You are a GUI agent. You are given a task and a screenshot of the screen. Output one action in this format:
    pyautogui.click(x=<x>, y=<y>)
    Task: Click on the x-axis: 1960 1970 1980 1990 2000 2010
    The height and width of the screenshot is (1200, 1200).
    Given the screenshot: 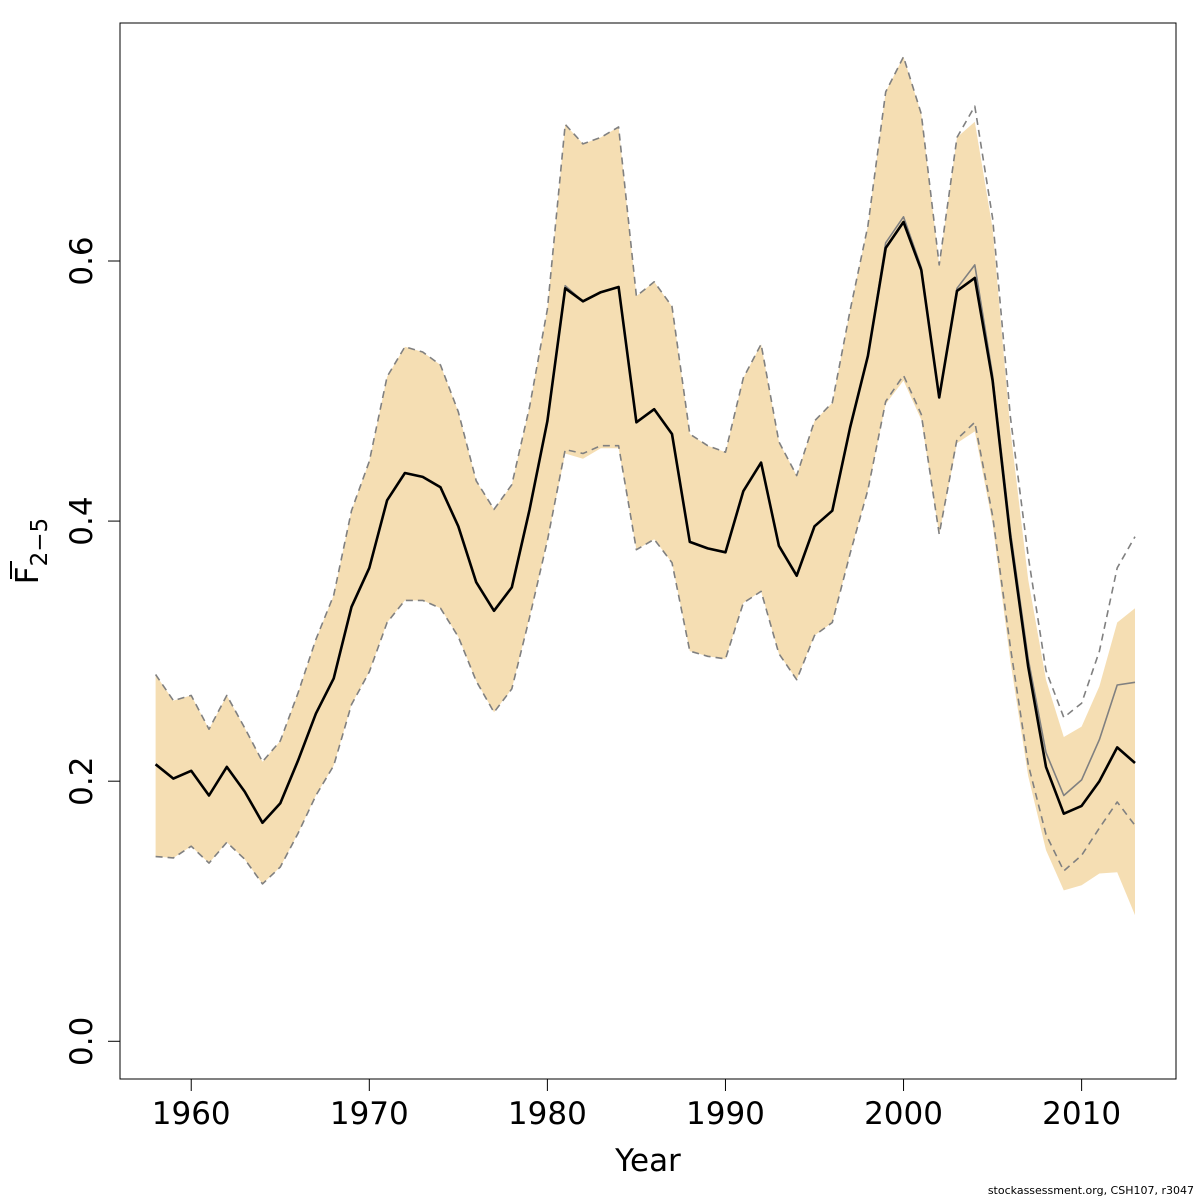 What is the action you would take?
    pyautogui.click(x=636, y=1105)
    